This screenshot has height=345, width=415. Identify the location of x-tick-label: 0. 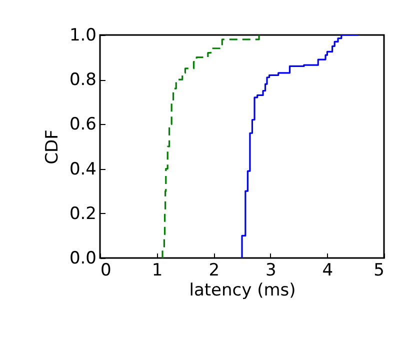
(106, 270).